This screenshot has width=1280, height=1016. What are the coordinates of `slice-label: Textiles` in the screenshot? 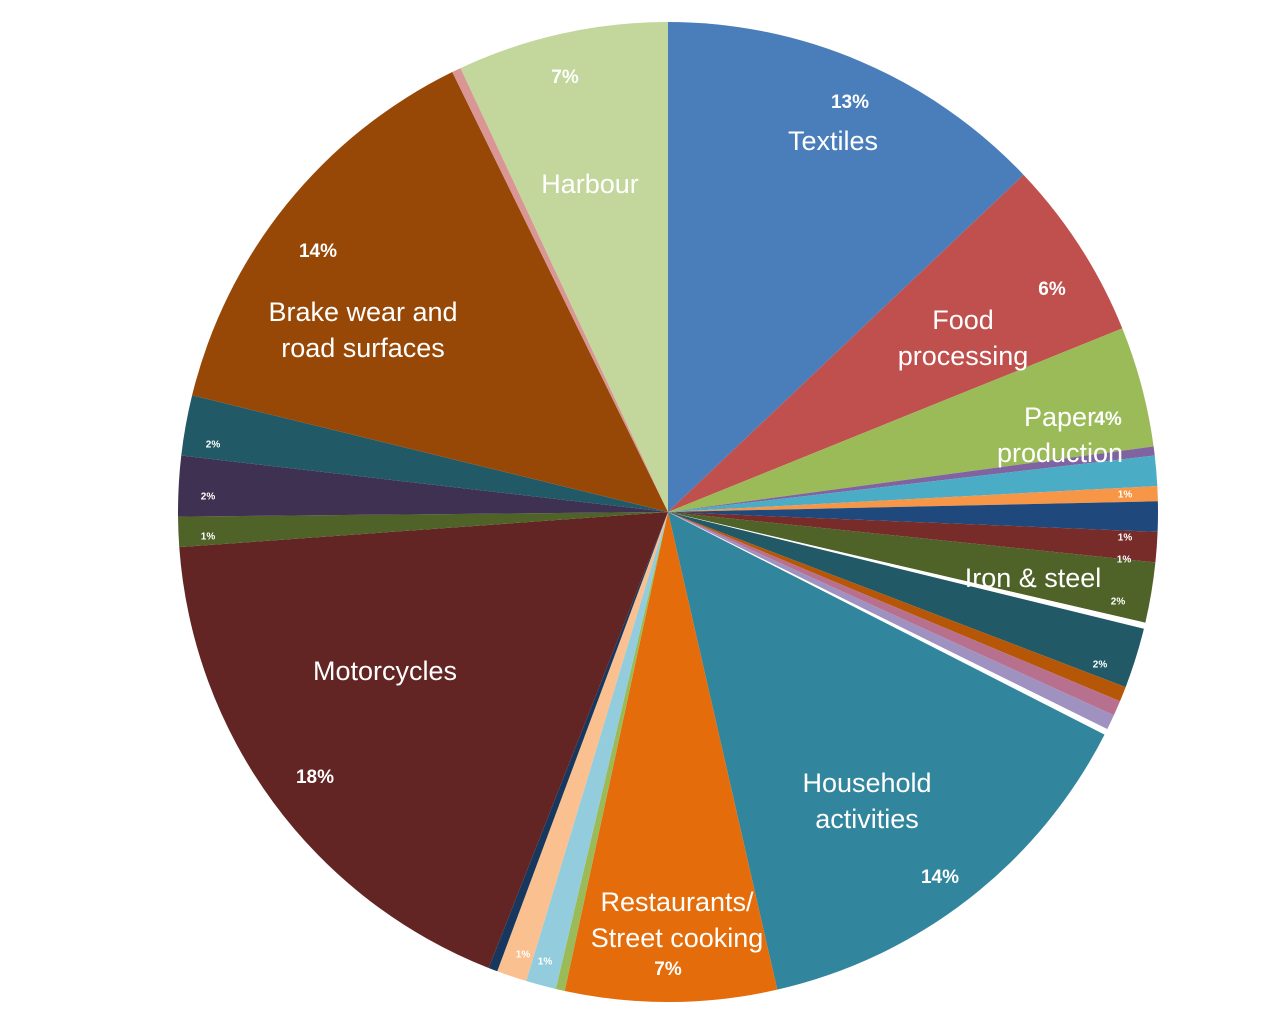 It's located at (833, 141).